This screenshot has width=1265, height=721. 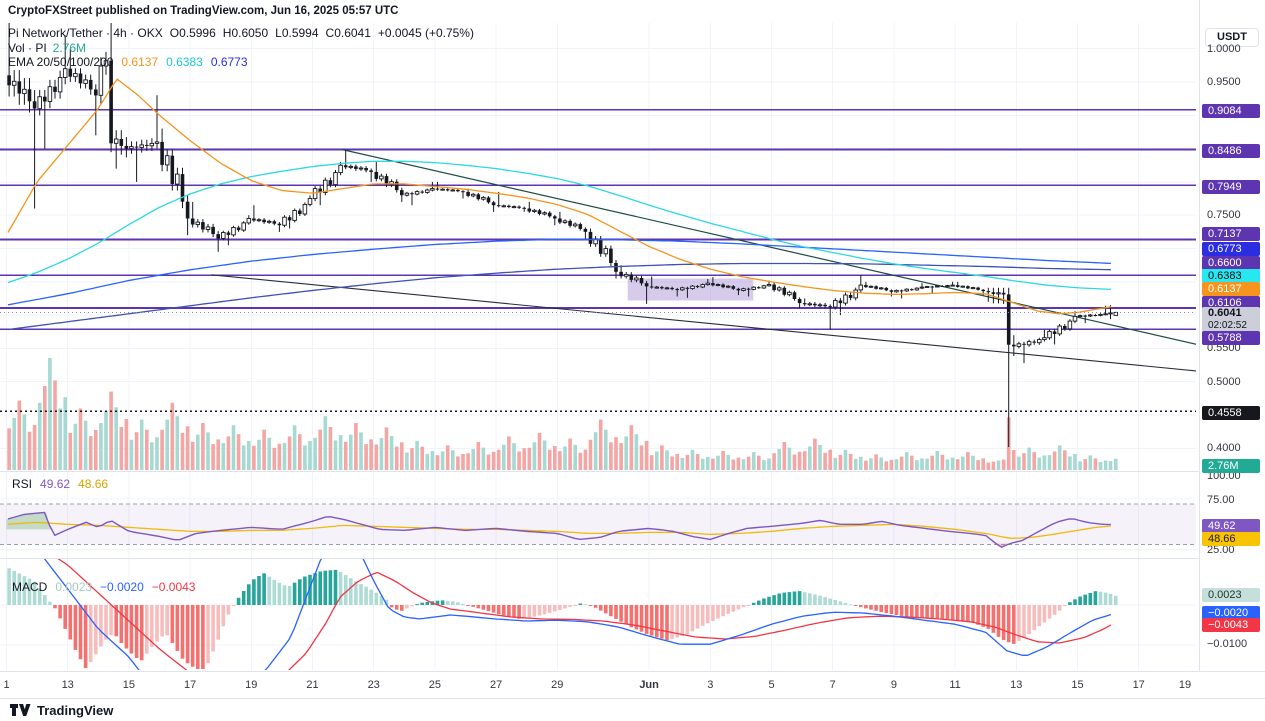 I want to click on currency-toggle-button: USDT, so click(x=1232, y=37).